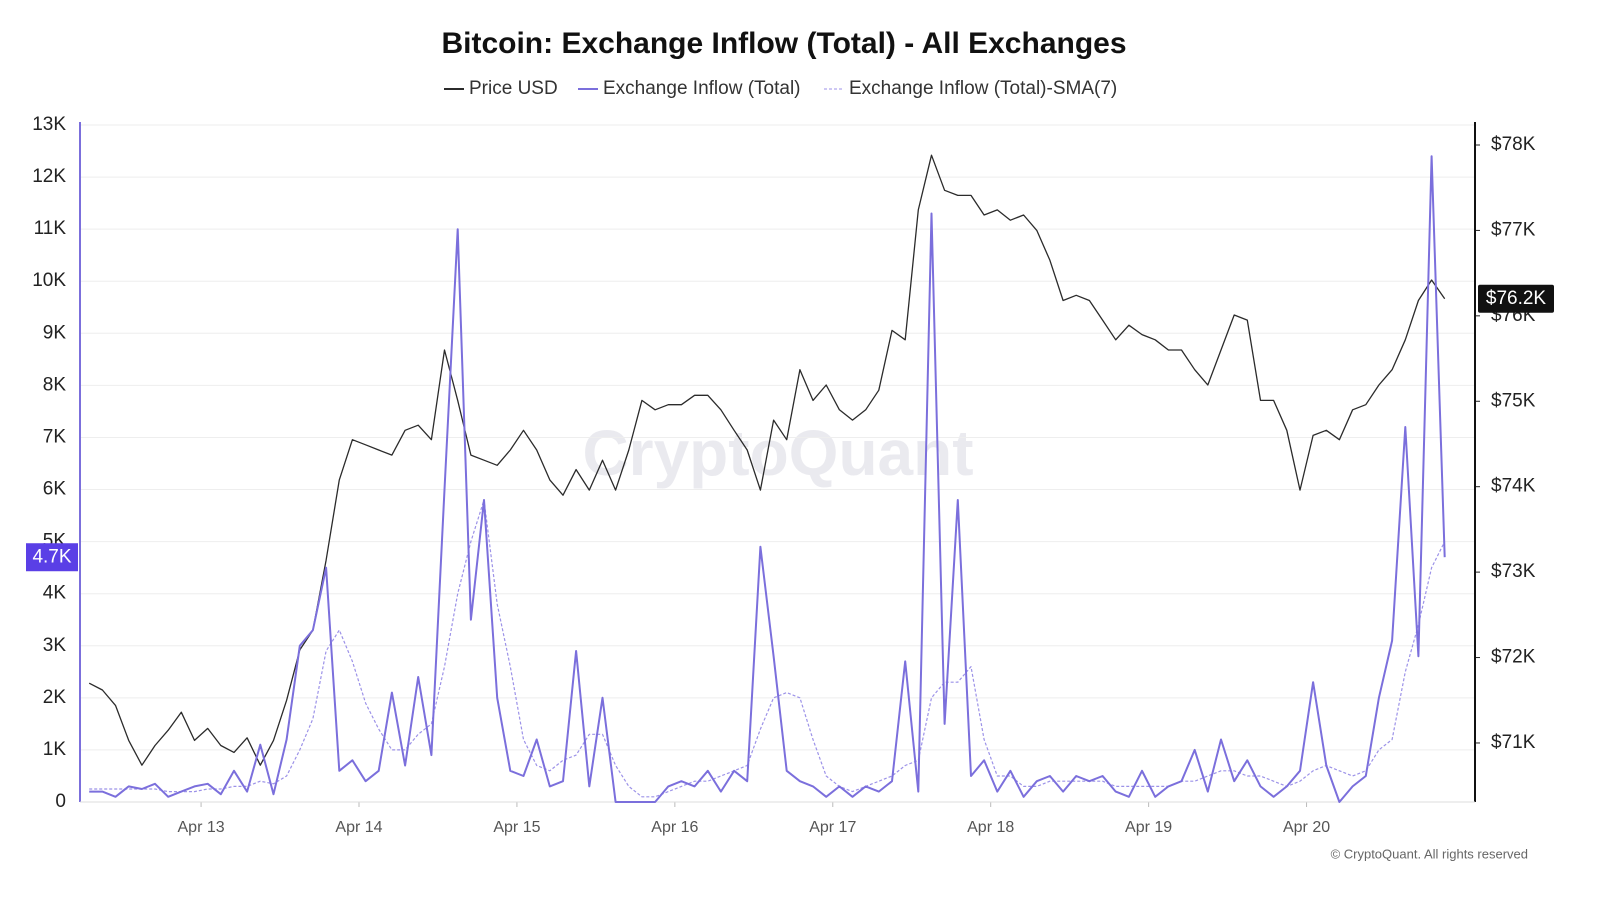  I want to click on x-tick-label: Apr 17, so click(832, 827).